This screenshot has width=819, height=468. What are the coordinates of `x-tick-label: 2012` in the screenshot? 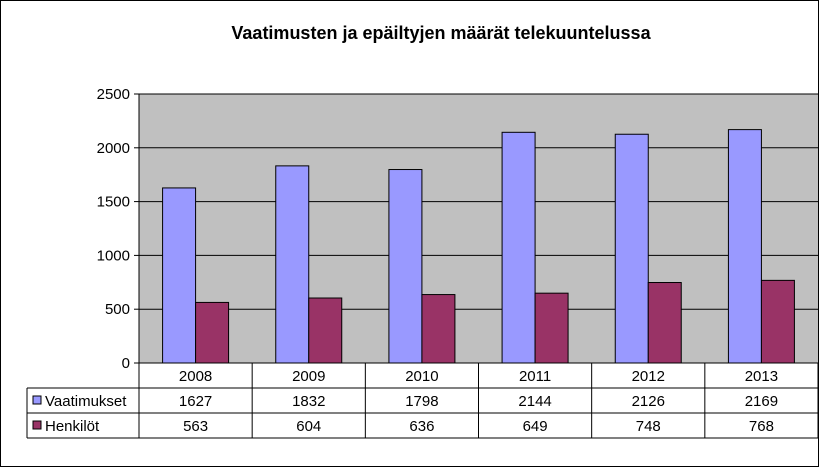 It's located at (648, 376).